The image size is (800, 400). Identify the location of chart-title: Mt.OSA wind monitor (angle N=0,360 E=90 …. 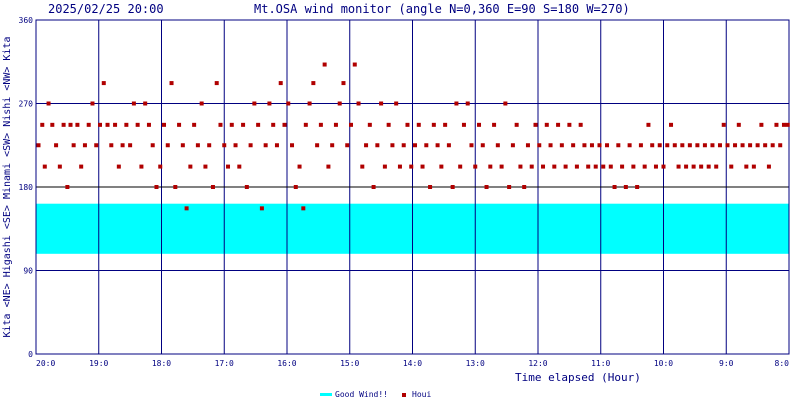
(442, 9).